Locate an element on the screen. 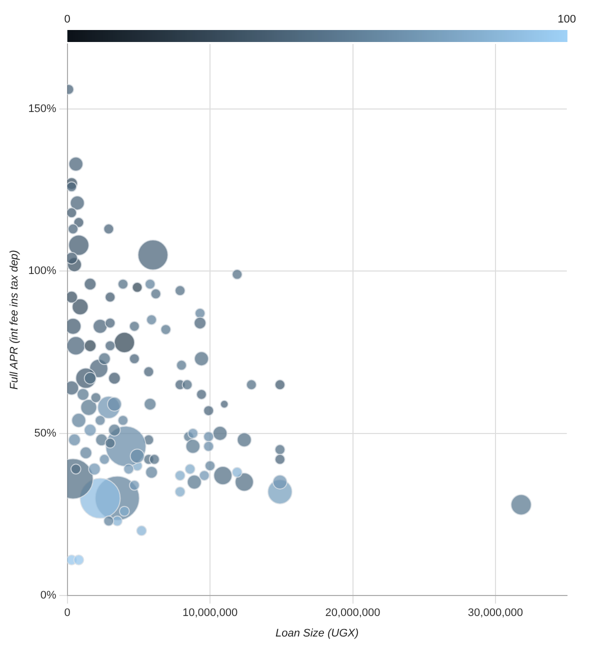 The height and width of the screenshot is (648, 594). y-tick-label: 100% is located at coordinates (42, 271).